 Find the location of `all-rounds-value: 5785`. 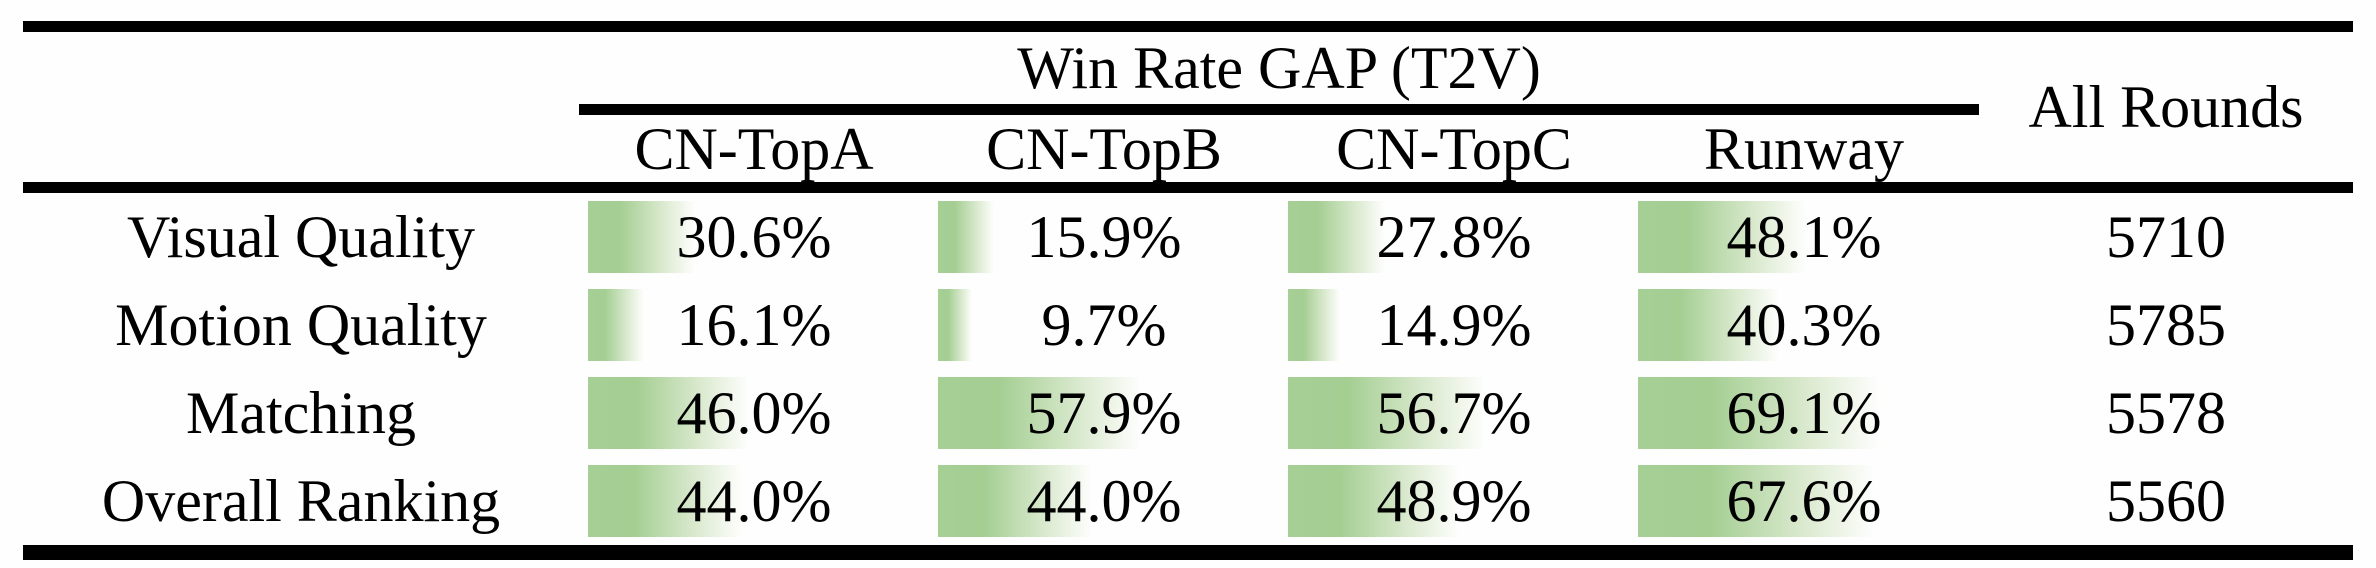

all-rounds-value: 5785 is located at coordinates (2166, 325).